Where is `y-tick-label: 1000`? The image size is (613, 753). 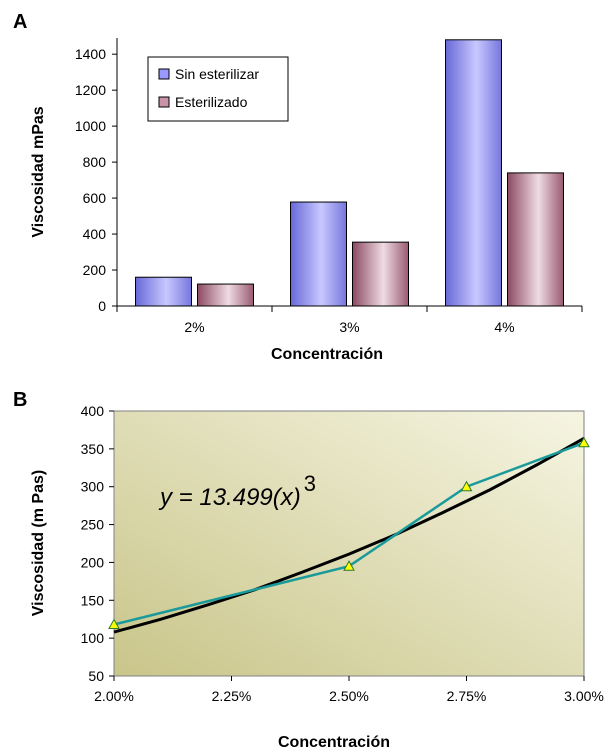
y-tick-label: 1000 is located at coordinates (90, 126).